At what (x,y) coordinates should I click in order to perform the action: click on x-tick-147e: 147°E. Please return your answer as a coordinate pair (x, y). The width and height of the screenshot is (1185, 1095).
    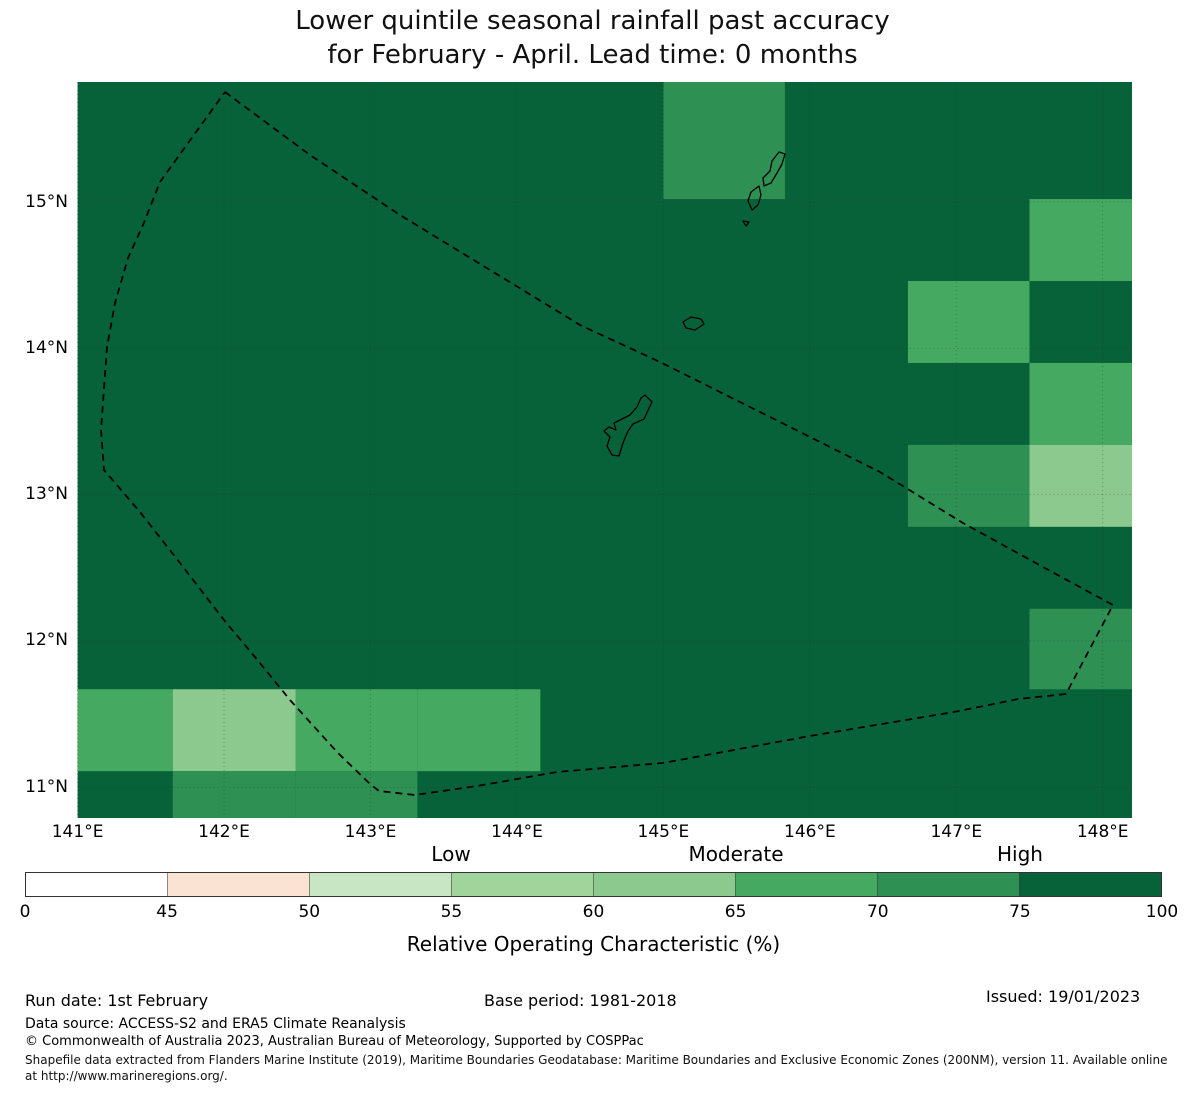
    Looking at the image, I should click on (956, 832).